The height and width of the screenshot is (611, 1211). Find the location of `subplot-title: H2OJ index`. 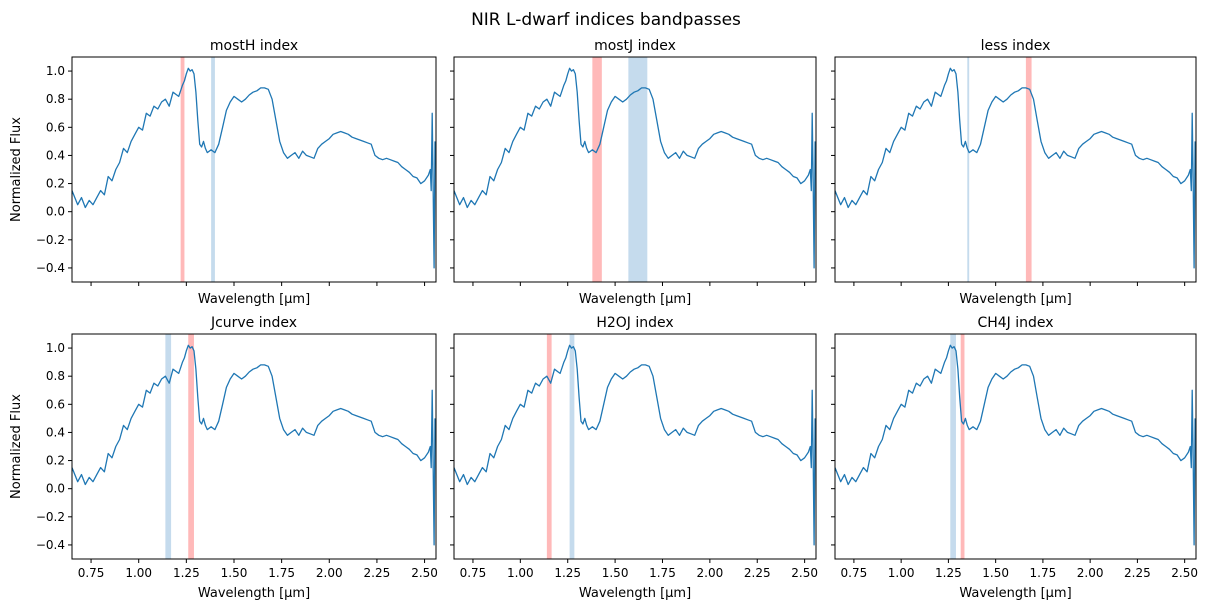

subplot-title: H2OJ index is located at coordinates (634, 323).